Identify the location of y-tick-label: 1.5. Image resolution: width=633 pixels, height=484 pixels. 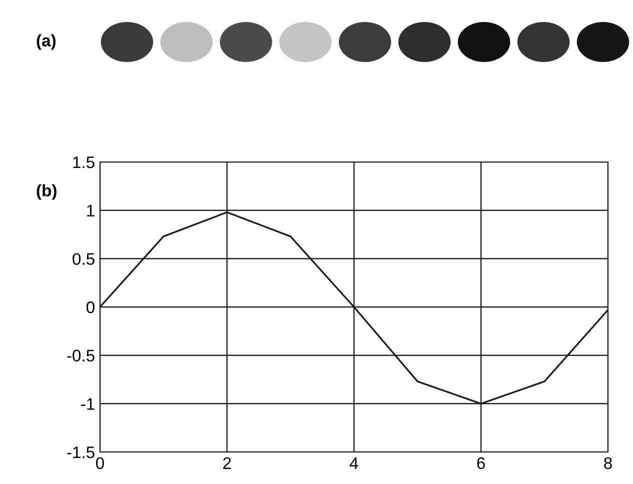
(83, 162).